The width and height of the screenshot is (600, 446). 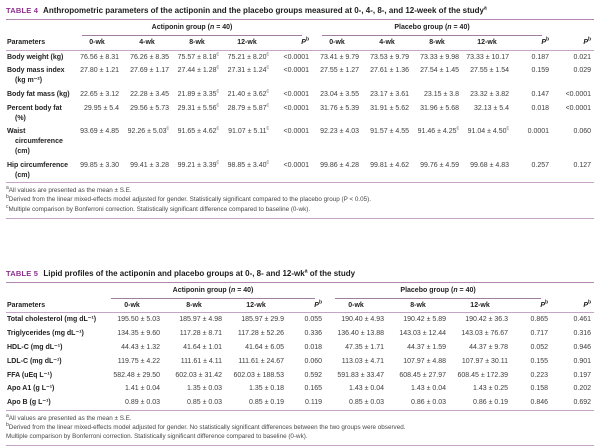 What do you see at coordinates (427, 347) in the screenshot?
I see `value-cell: 44.37 ± 1.59` at bounding box center [427, 347].